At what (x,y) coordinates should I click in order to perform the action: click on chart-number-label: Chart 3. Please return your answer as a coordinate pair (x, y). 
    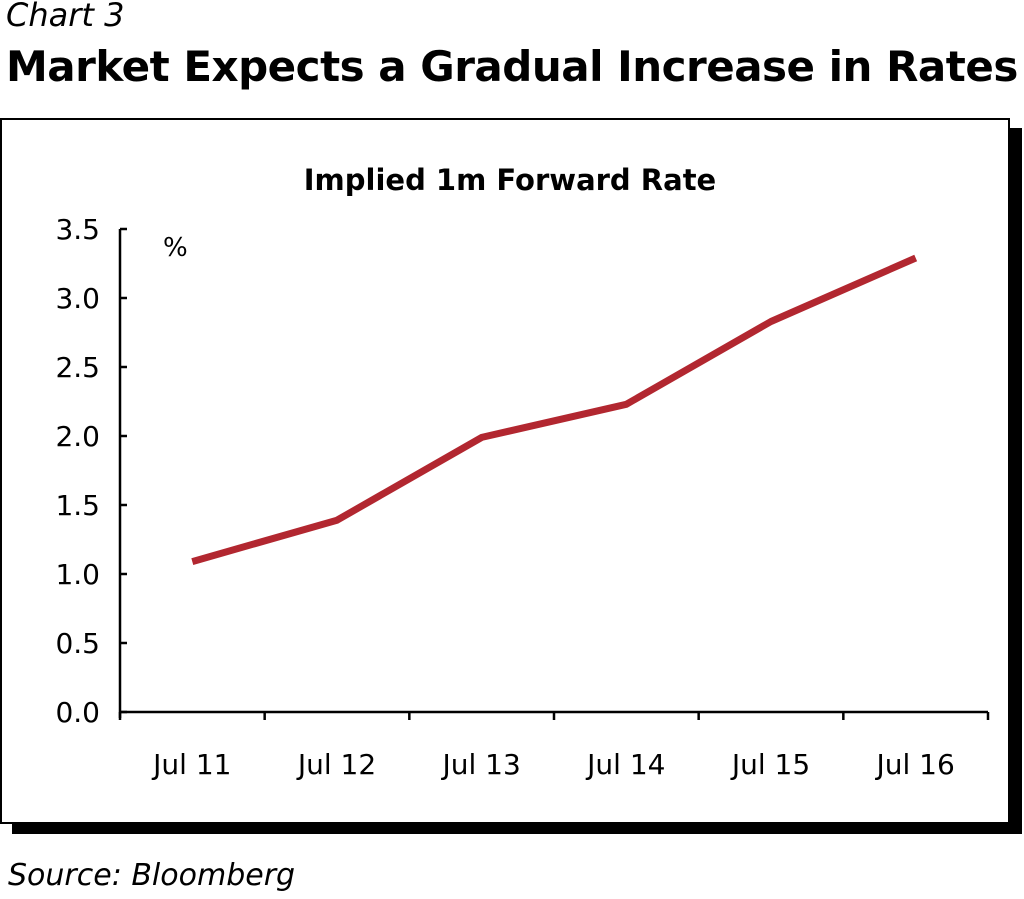
    Looking at the image, I should click on (65, 17).